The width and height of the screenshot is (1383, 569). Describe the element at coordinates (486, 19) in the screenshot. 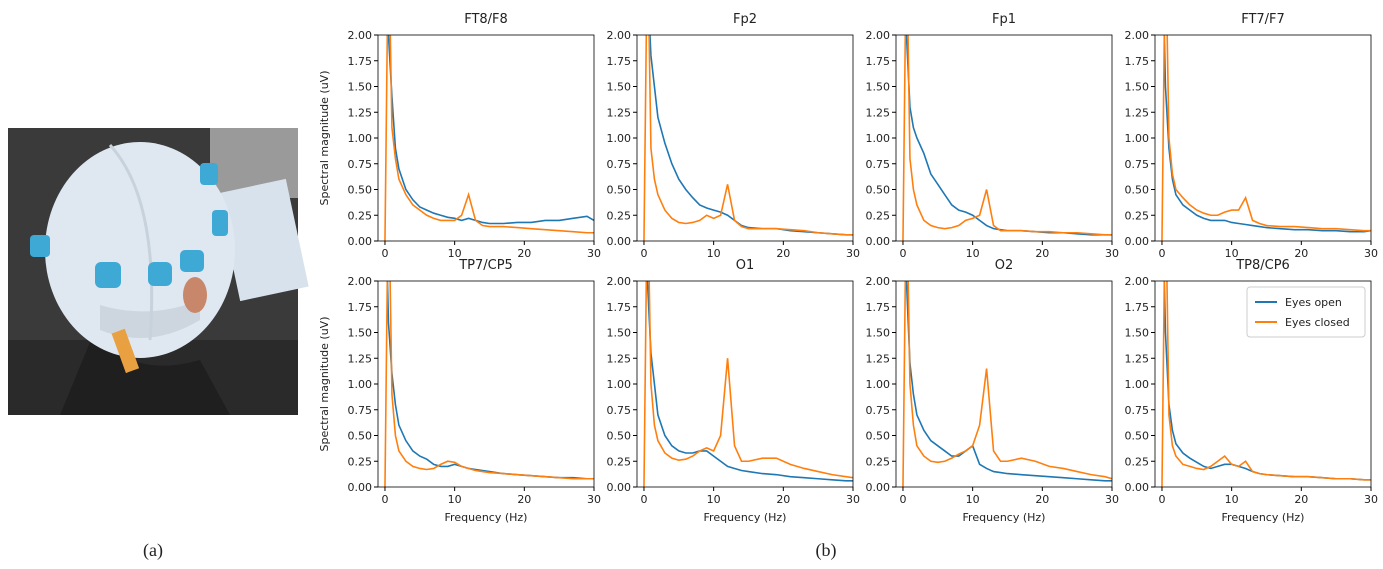

I see `chart-title: FT8/F8` at that location.